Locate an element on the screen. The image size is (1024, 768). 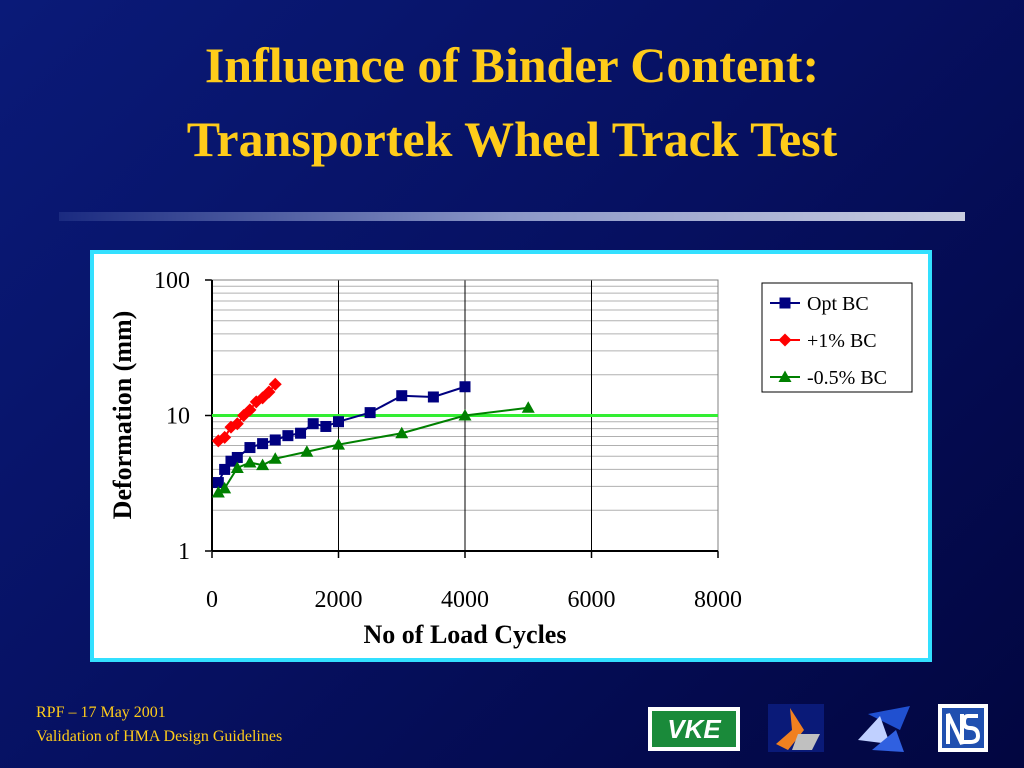
x-tick-label: 6000 is located at coordinates (592, 600).